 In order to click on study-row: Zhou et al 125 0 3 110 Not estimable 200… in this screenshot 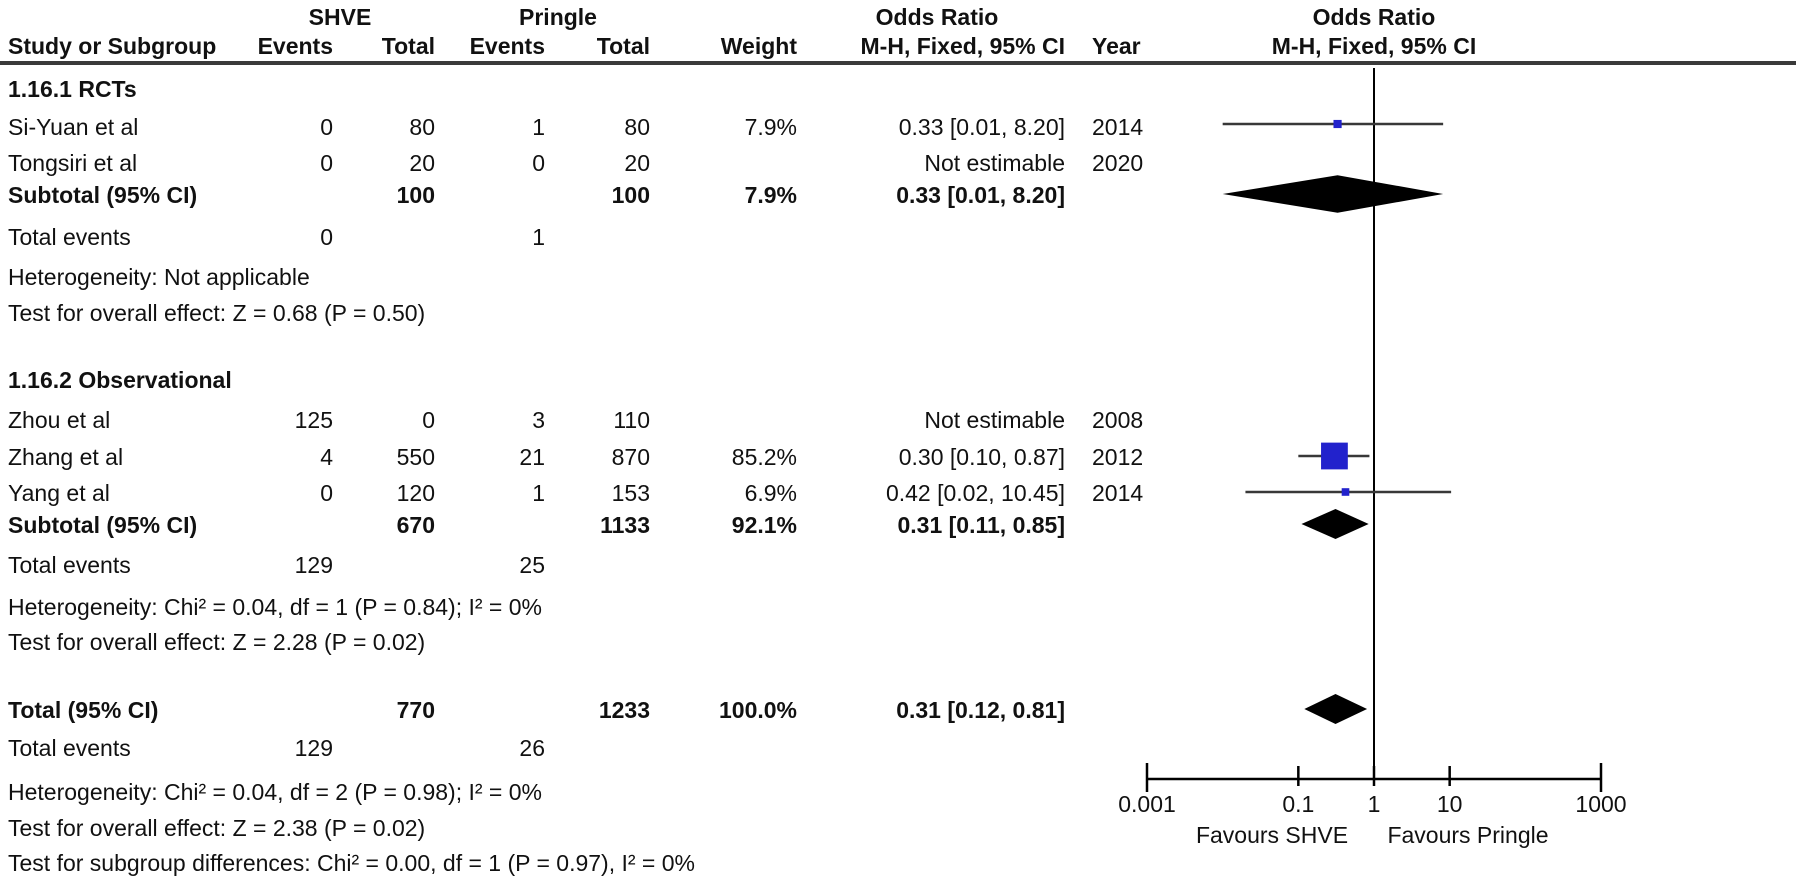, I will do `click(900, 420)`.